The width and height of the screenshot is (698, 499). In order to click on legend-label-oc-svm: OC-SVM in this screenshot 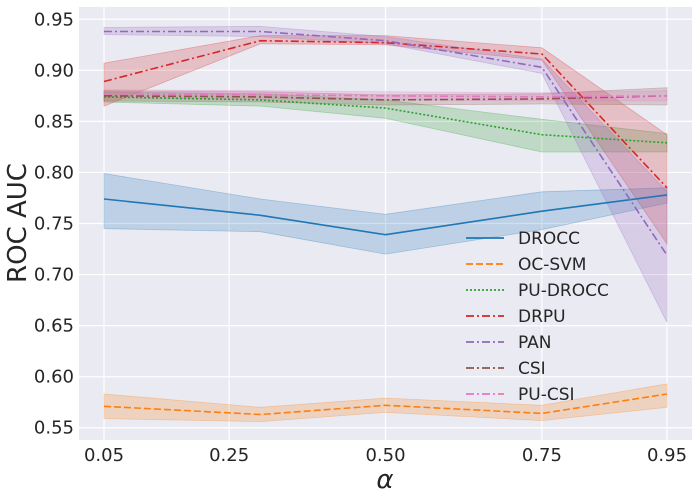, I will do `click(552, 265)`.